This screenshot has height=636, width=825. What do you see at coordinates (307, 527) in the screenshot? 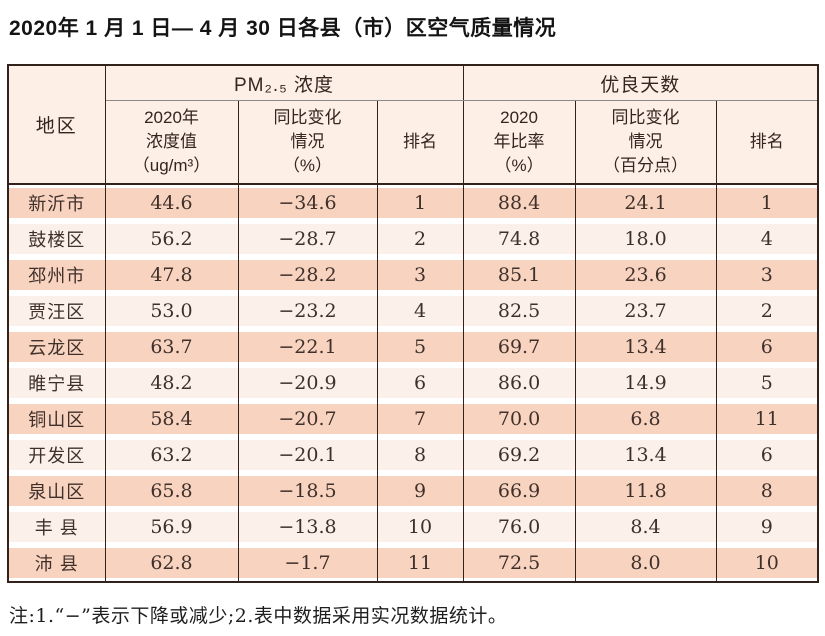
I see `cell-pm-change: −13.8` at bounding box center [307, 527].